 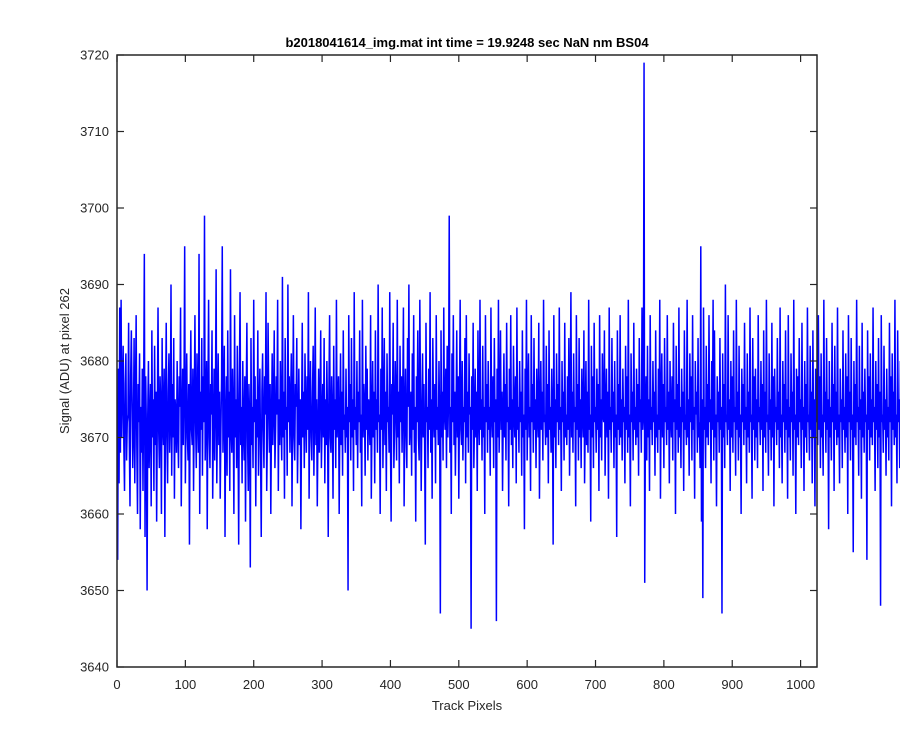 I want to click on x-tick-label: 1000, so click(x=800, y=684).